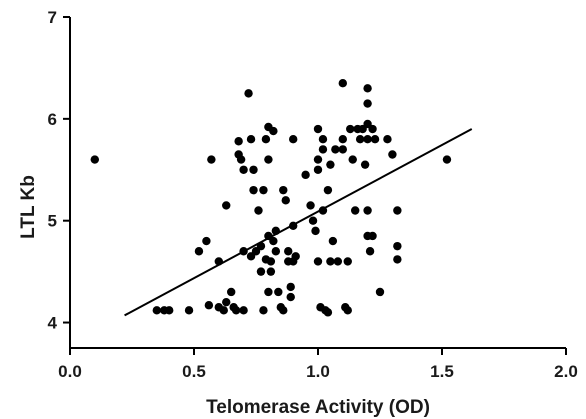  Describe the element at coordinates (442, 371) in the screenshot. I see `x-tick-label: 1.5` at that location.